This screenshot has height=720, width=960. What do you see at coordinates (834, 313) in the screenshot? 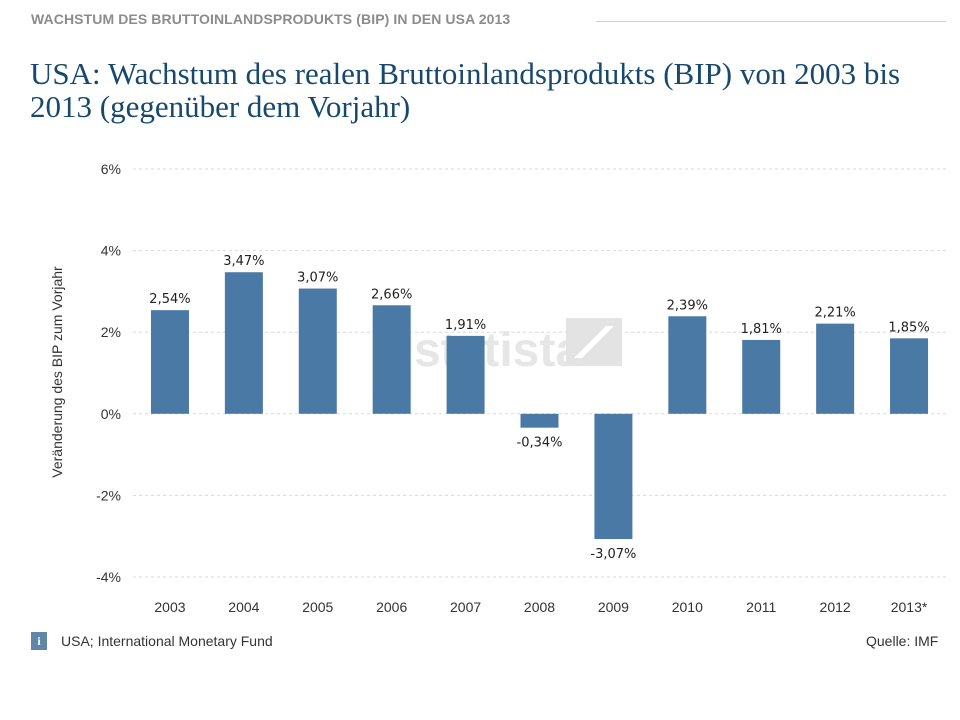
I see `data-label: 2,21%` at bounding box center [834, 313].